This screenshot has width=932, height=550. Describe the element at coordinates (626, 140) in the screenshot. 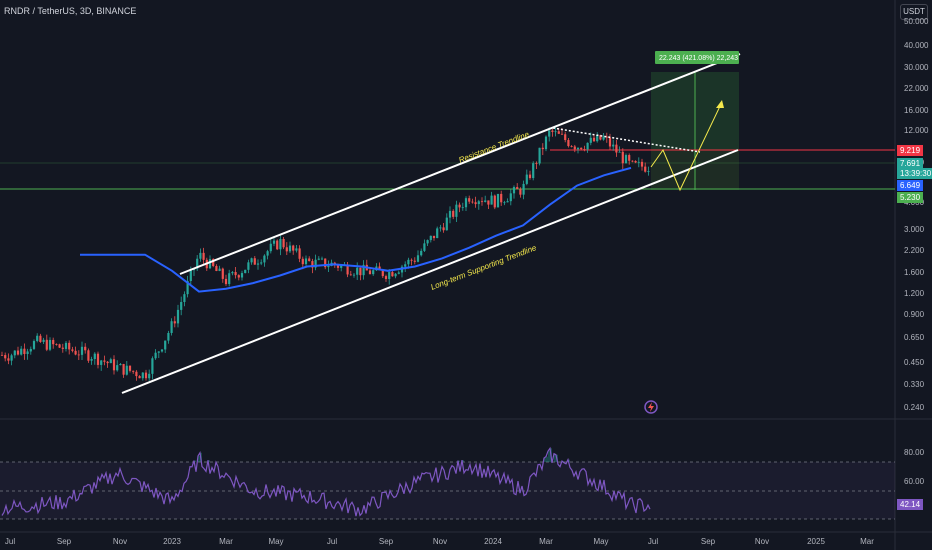

I see `descending-dotted-line` at that location.